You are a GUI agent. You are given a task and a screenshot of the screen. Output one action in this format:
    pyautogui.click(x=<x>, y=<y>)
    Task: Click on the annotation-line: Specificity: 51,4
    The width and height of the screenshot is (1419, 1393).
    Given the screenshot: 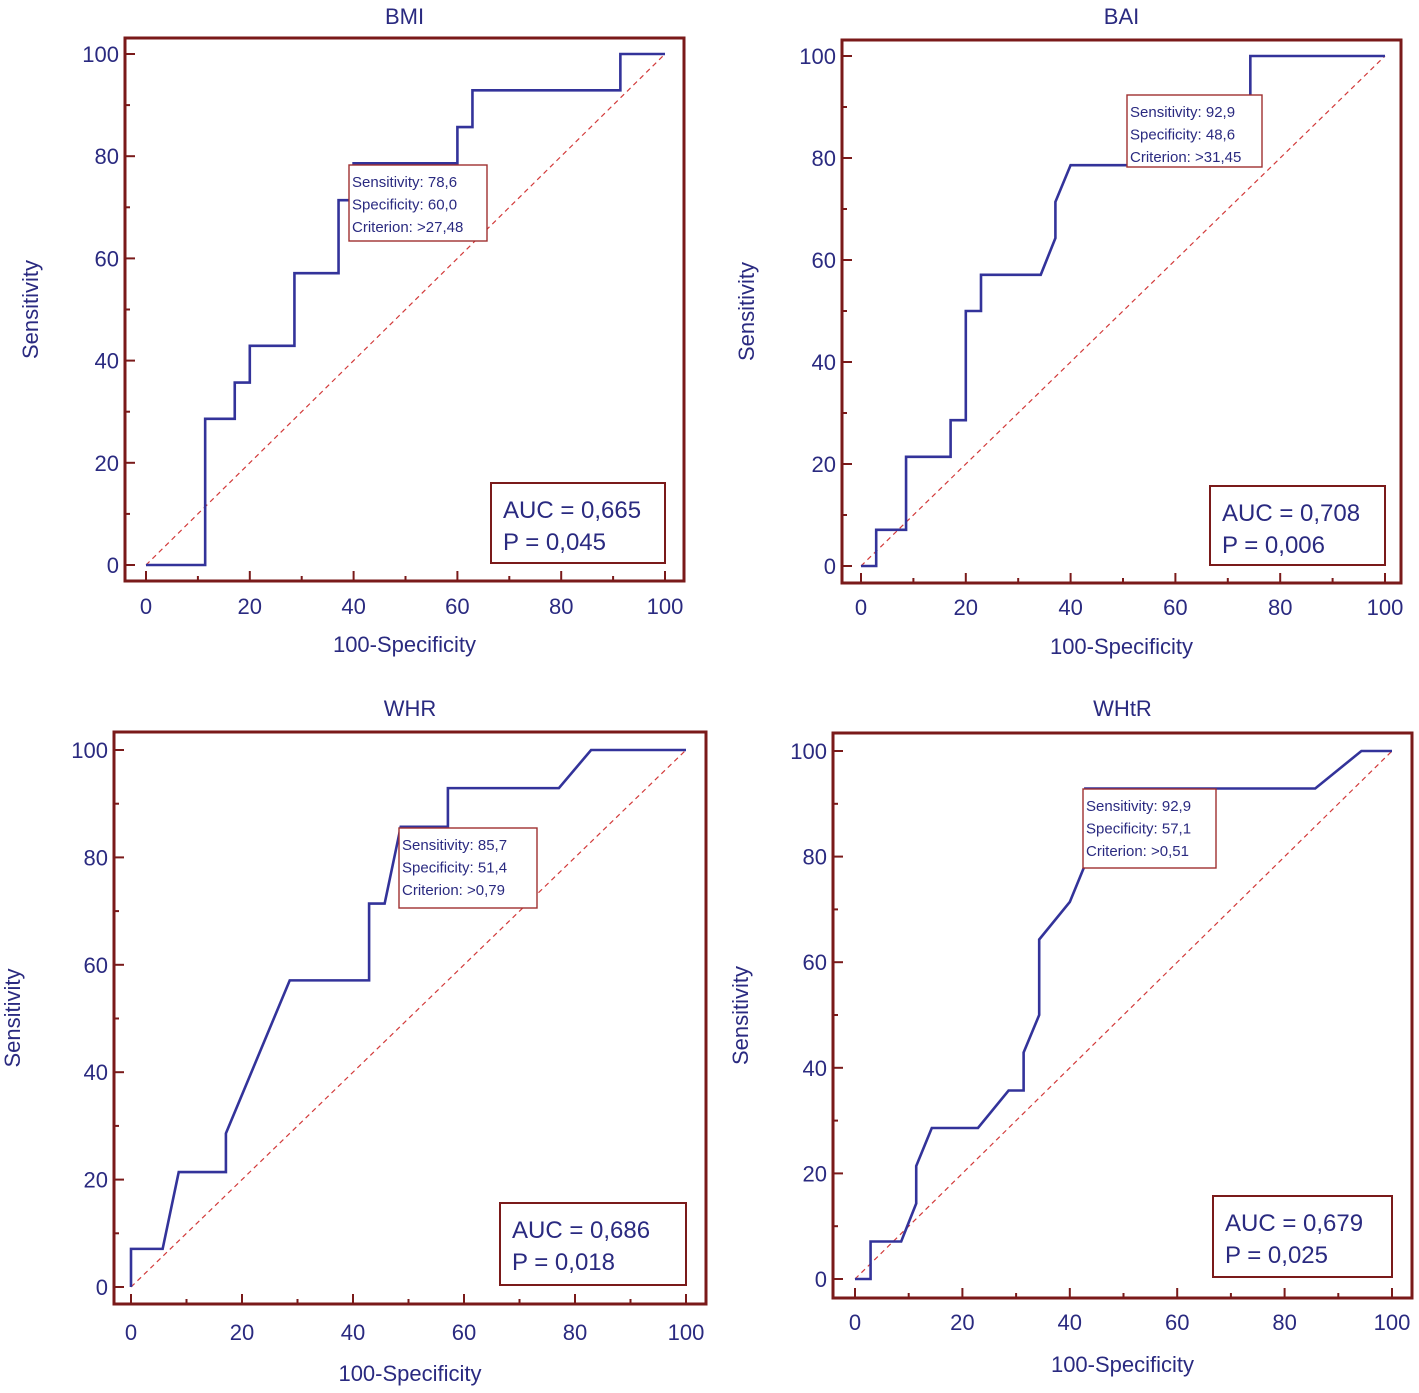 What is the action you would take?
    pyautogui.click(x=454, y=868)
    